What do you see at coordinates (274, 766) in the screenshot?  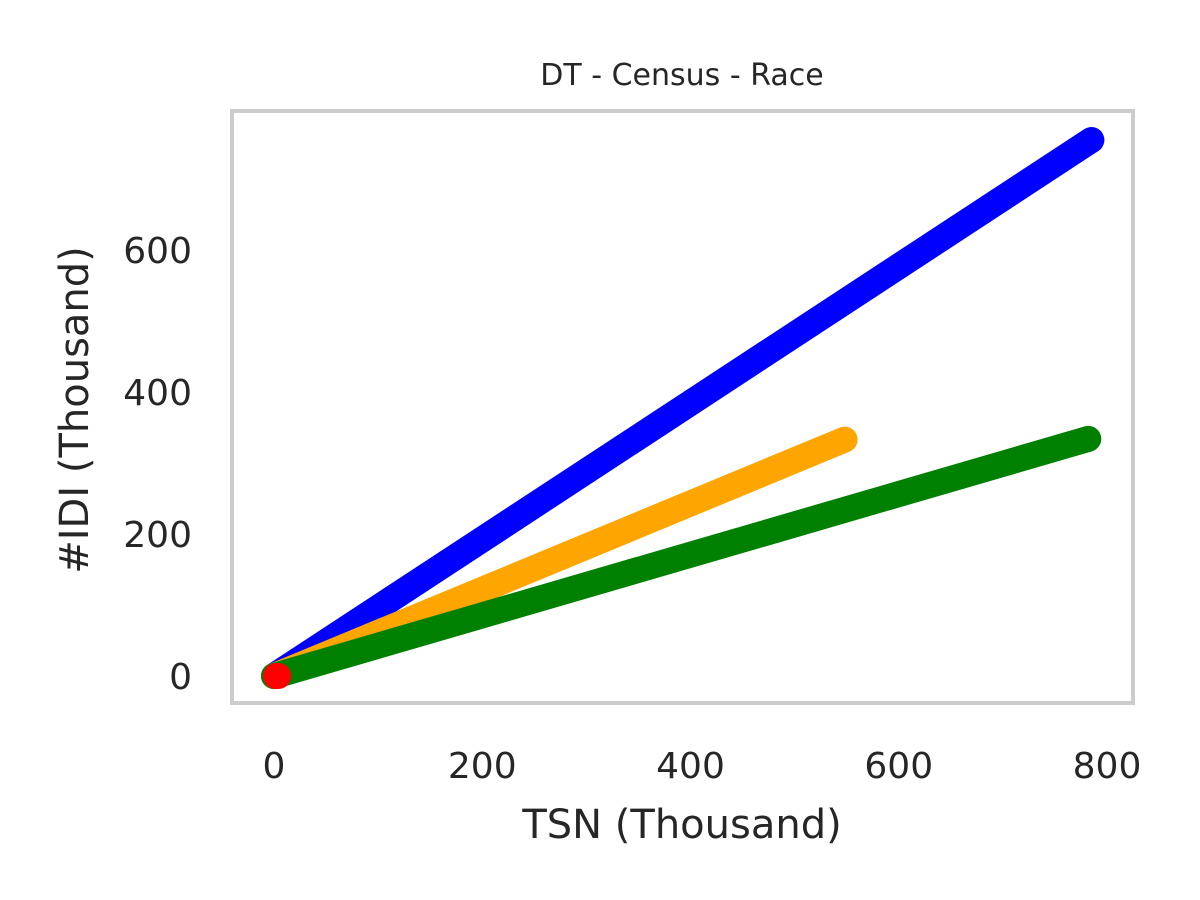 I see `x-tick-label: 0` at bounding box center [274, 766].